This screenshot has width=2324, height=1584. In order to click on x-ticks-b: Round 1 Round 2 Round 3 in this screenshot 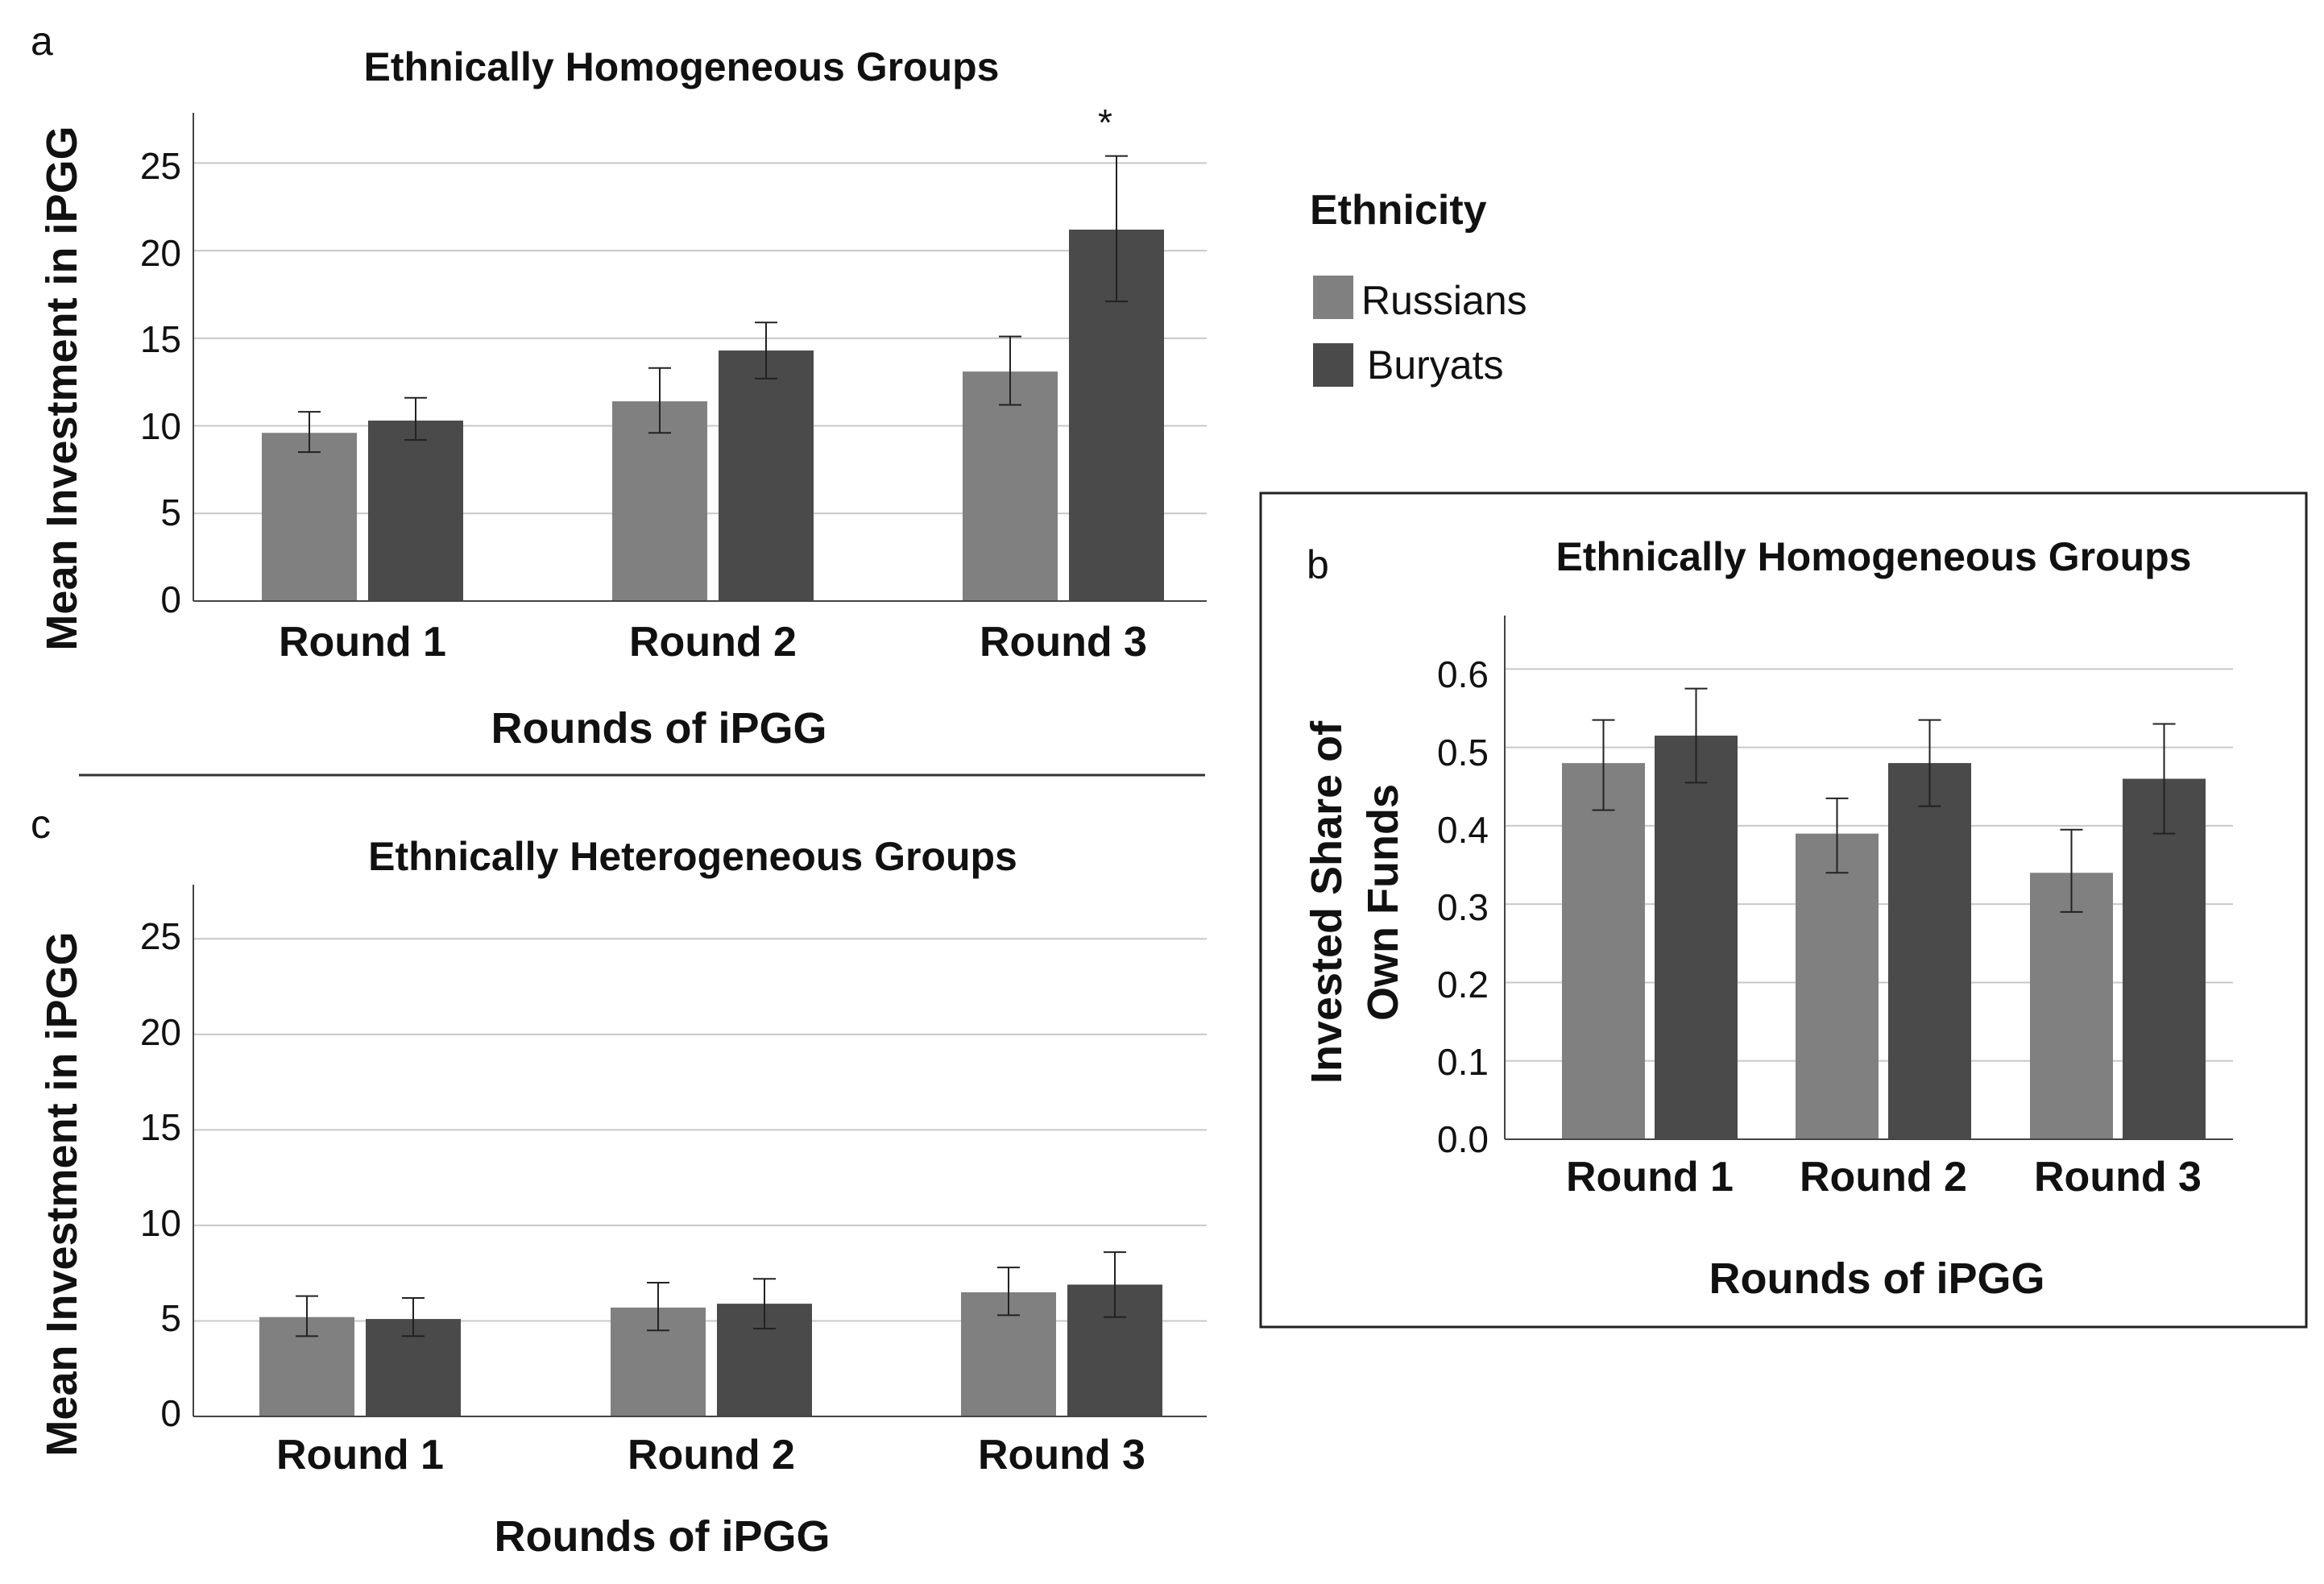, I will do `click(1884, 1177)`.